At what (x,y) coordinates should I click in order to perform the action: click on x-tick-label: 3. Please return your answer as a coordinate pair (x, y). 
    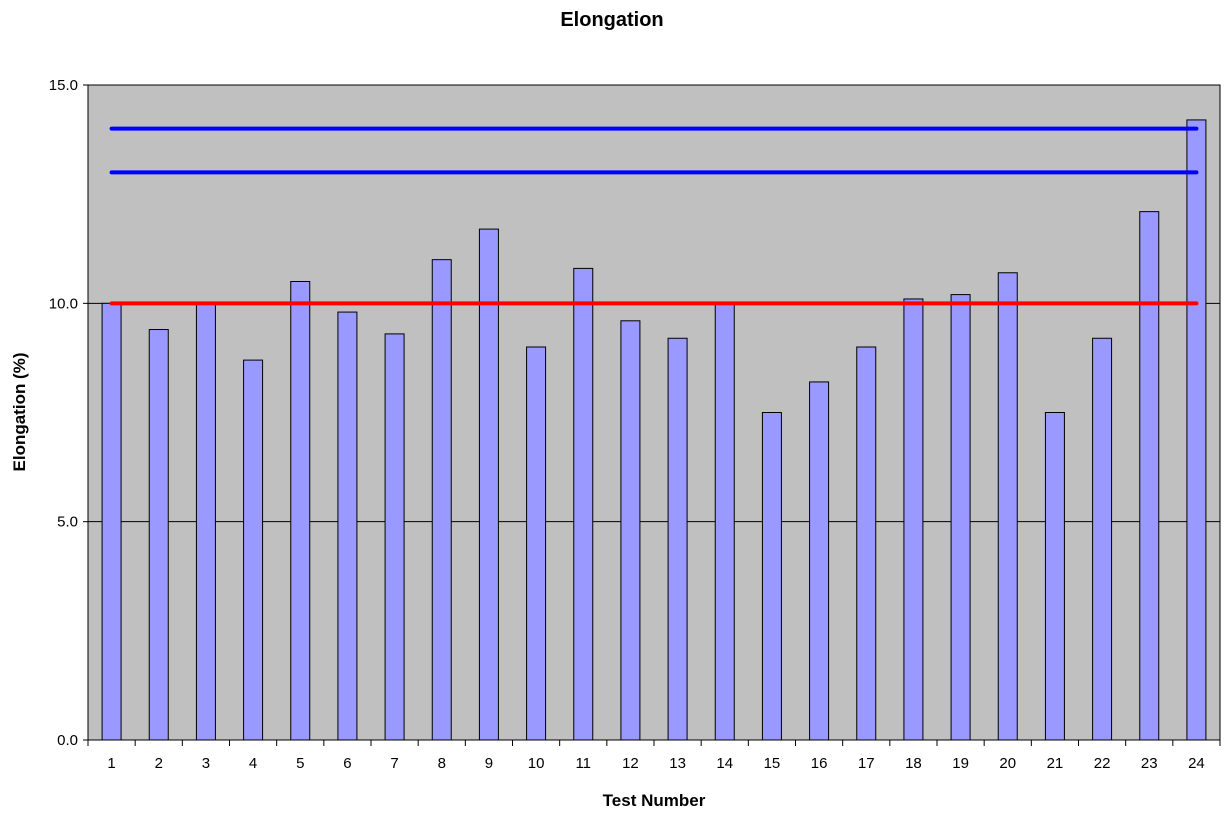
    Looking at the image, I should click on (206, 763).